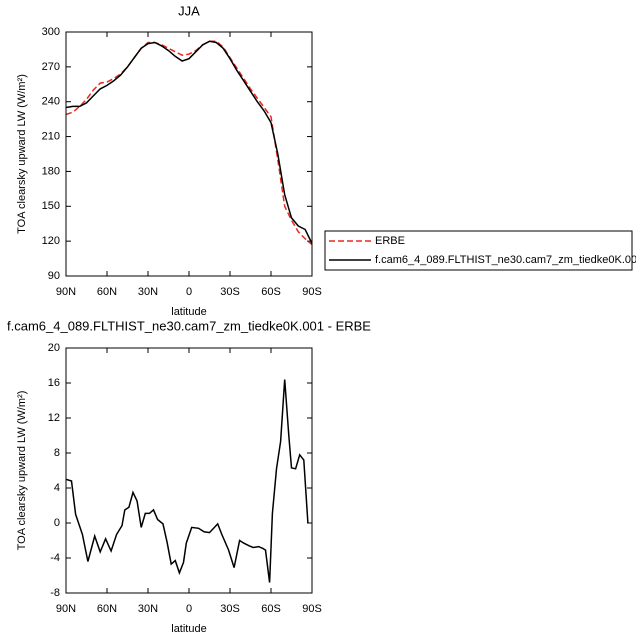  What do you see at coordinates (51, 136) in the screenshot?
I see `y-tick-label: 210` at bounding box center [51, 136].